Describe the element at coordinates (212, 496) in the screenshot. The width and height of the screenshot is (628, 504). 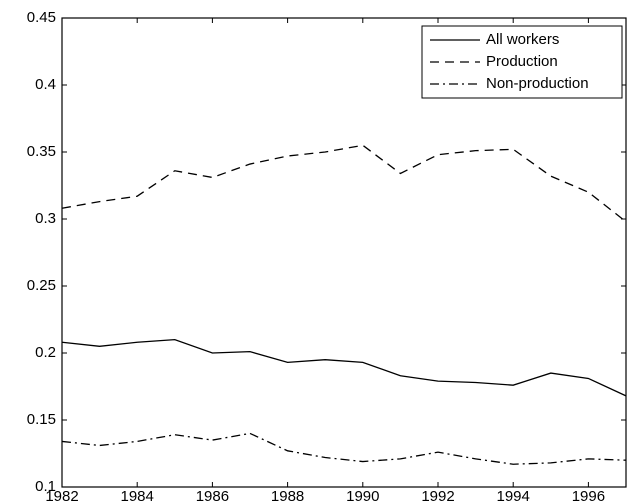
I see `x-tick-label: 1986` at that location.